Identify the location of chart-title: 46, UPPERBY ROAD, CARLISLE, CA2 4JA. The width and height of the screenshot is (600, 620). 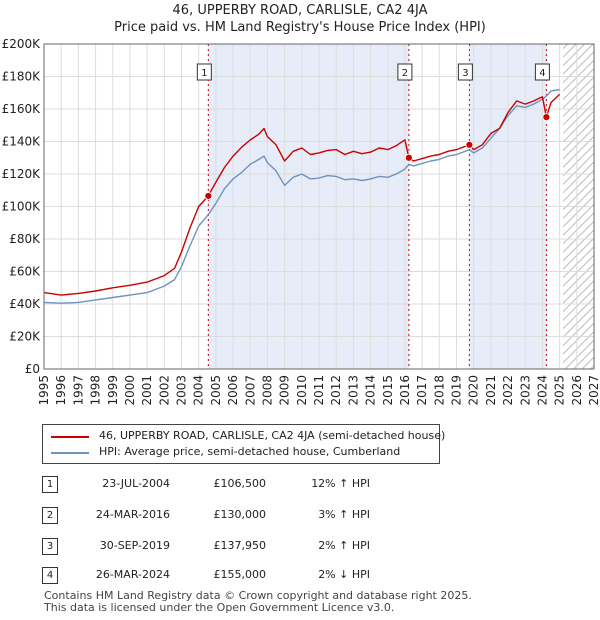
(300, 10).